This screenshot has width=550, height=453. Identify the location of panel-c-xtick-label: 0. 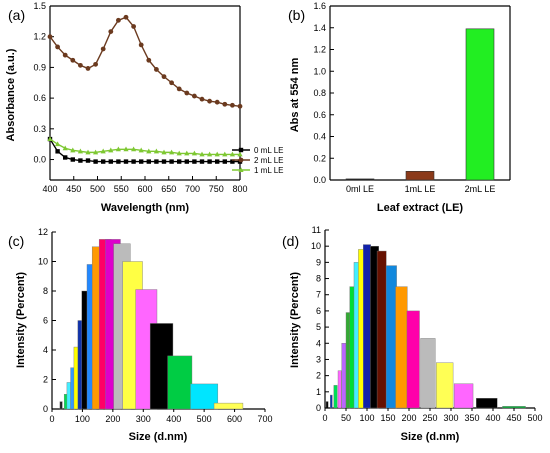
(51, 419).